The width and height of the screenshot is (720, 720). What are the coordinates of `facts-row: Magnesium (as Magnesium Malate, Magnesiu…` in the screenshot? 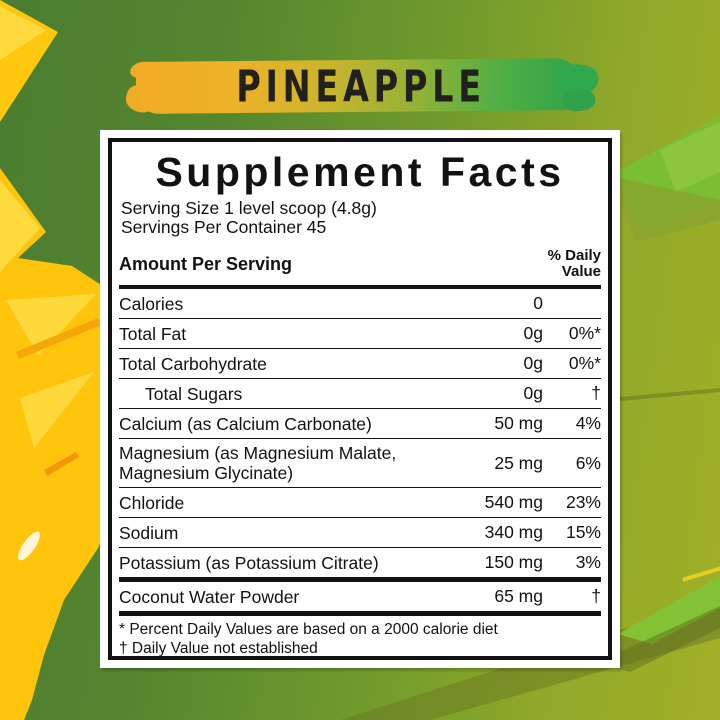 It's located at (360, 462).